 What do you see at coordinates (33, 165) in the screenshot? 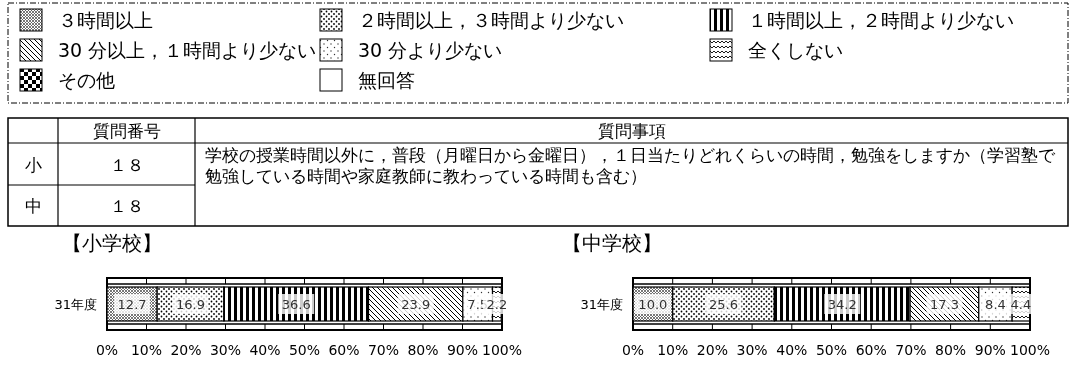
I see `text: 小` at bounding box center [33, 165].